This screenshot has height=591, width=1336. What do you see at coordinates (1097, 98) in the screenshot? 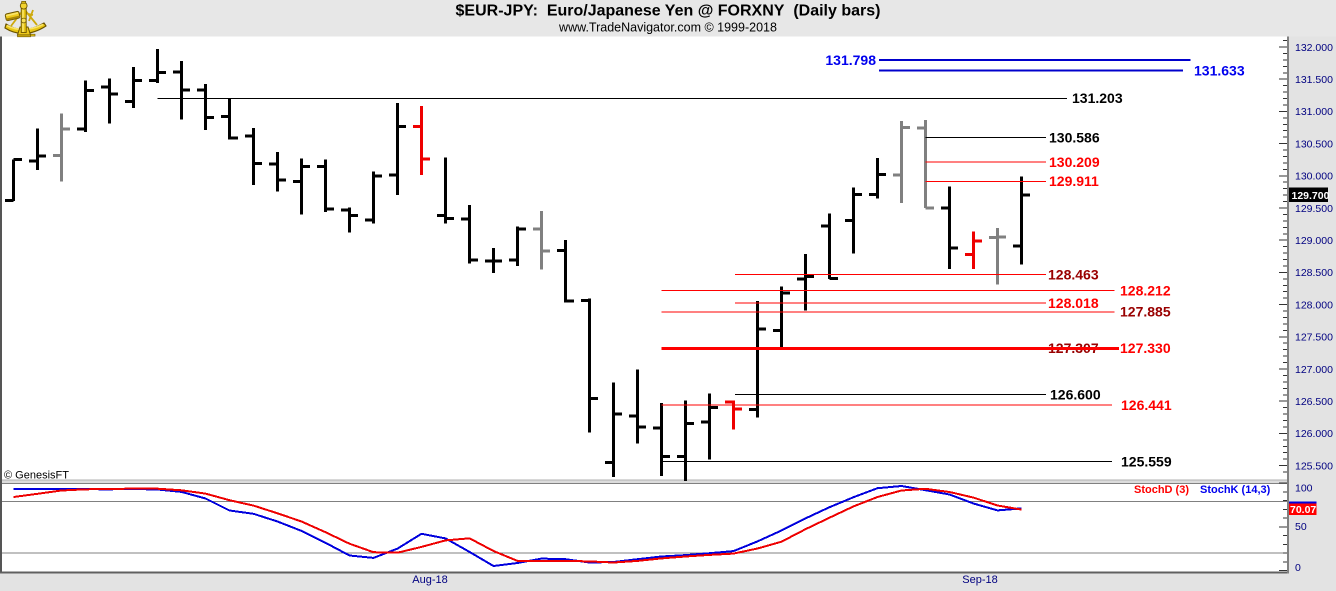
I see `svg-text: 131.203` at bounding box center [1097, 98].